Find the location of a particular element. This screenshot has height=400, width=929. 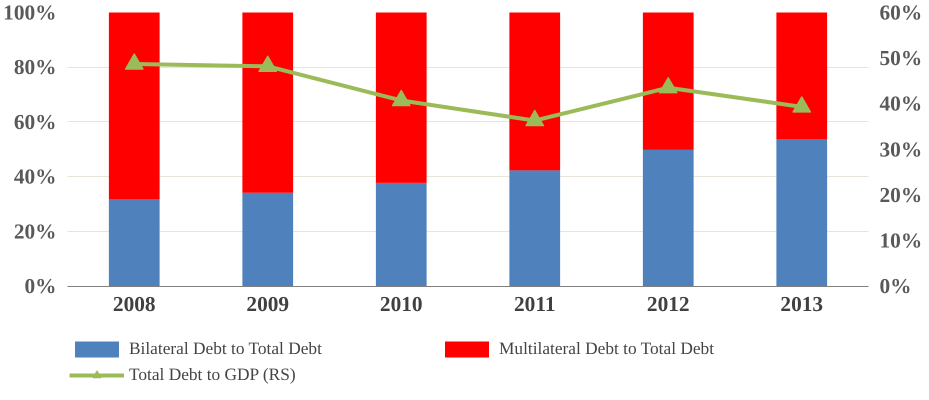

y2-tick-label: 20% is located at coordinates (901, 194).